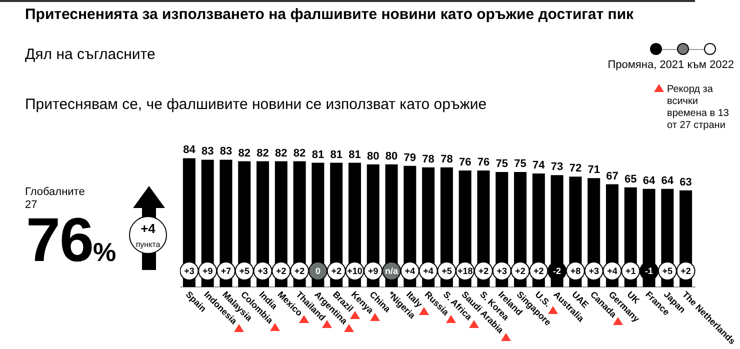  Describe the element at coordinates (354, 271) in the screenshot. I see `annotation: +10` at that location.